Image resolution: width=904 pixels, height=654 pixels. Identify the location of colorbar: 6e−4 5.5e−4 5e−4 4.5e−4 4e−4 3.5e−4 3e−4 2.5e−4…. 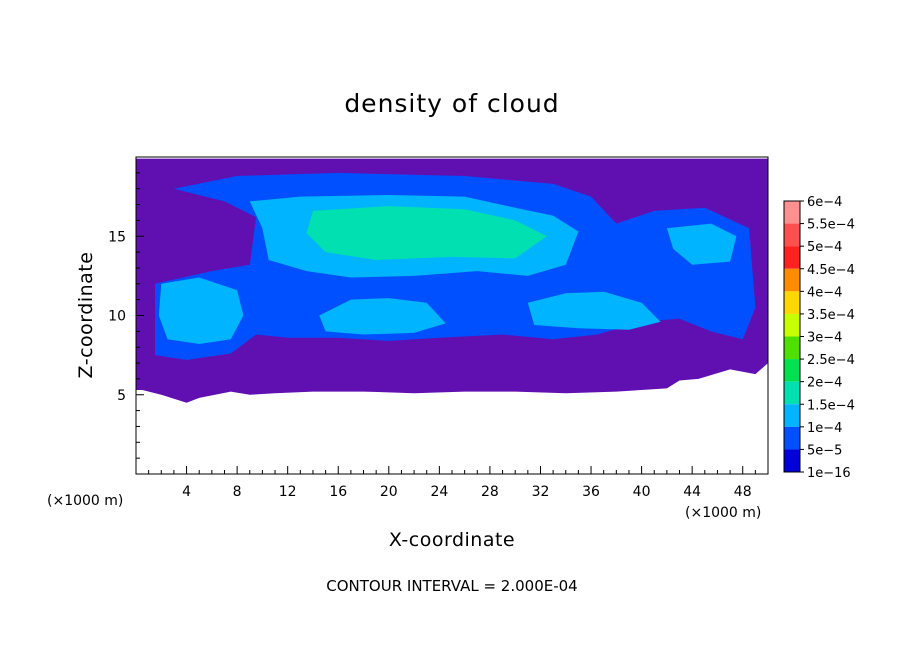
(819, 338).